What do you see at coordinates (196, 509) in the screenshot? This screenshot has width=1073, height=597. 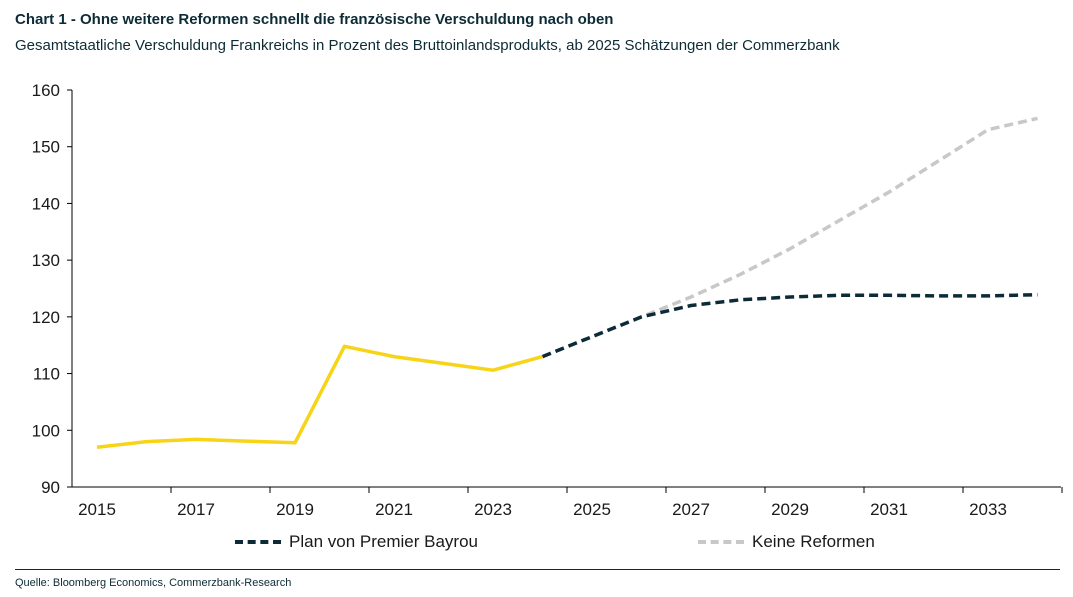 I see `x-tick-label: 2017` at bounding box center [196, 509].